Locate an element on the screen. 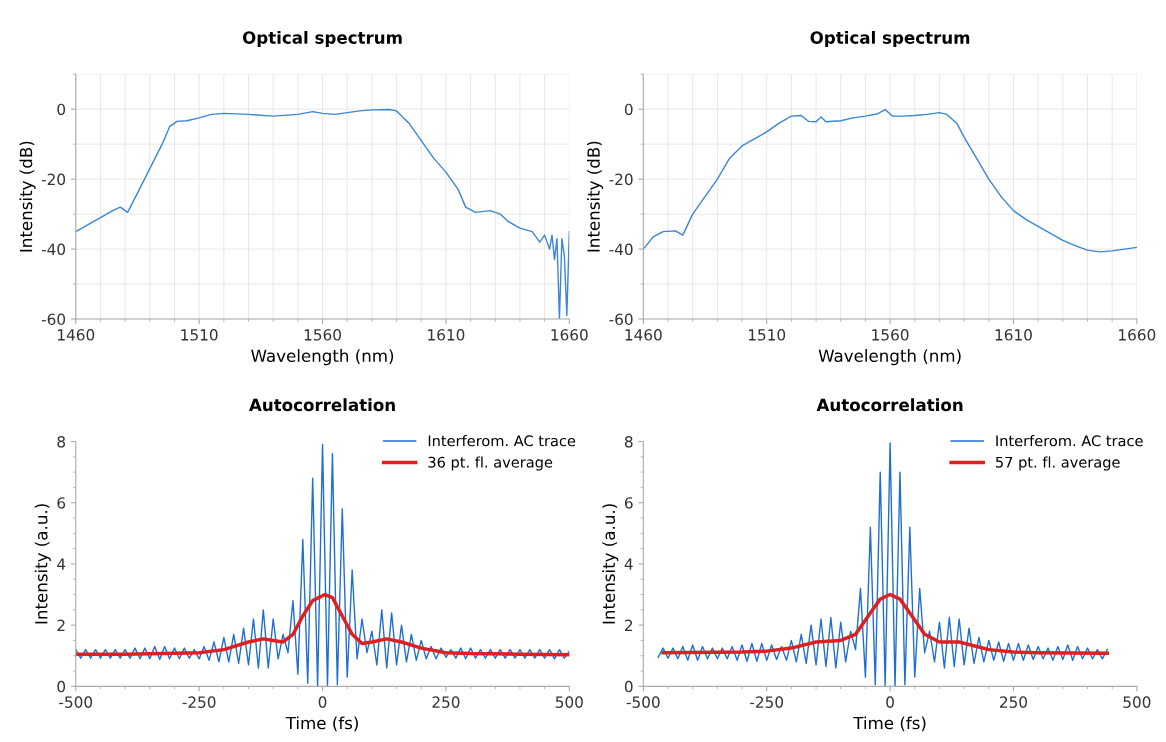  legend-label: 36 pt. fl. average is located at coordinates (490, 463).